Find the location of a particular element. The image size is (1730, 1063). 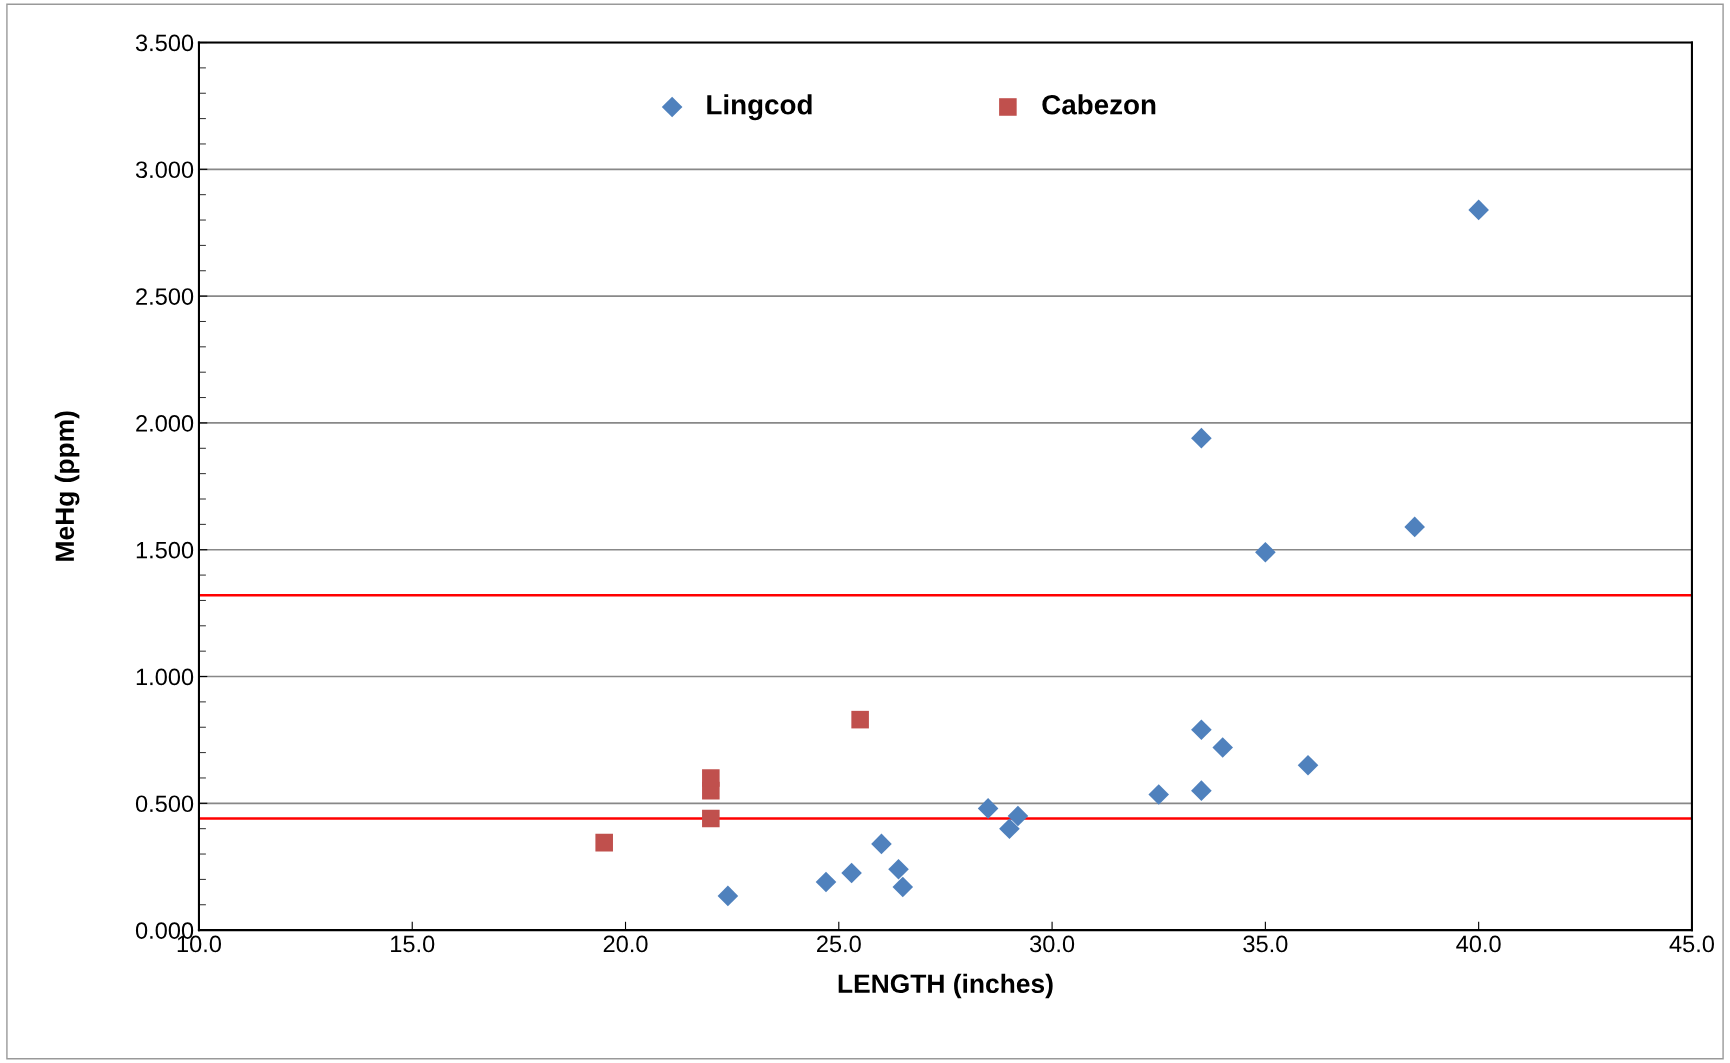

x-tick-label: 45.0 is located at coordinates (1691, 944).